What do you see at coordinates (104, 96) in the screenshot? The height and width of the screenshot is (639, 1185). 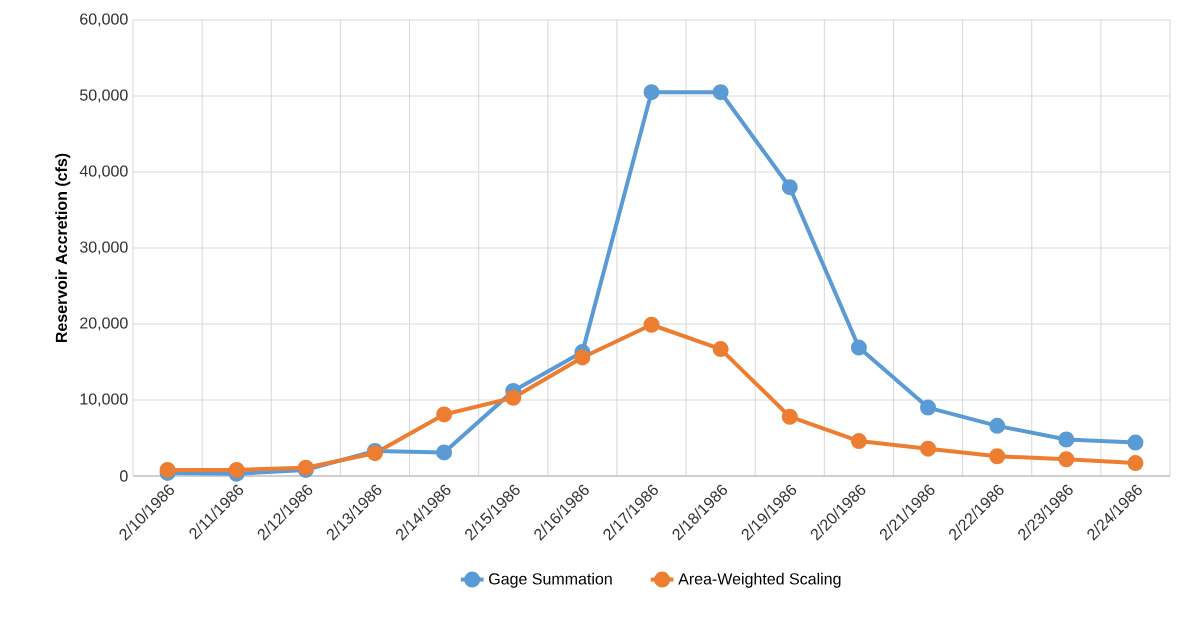 I see `y-tick-label: 50,000` at bounding box center [104, 96].